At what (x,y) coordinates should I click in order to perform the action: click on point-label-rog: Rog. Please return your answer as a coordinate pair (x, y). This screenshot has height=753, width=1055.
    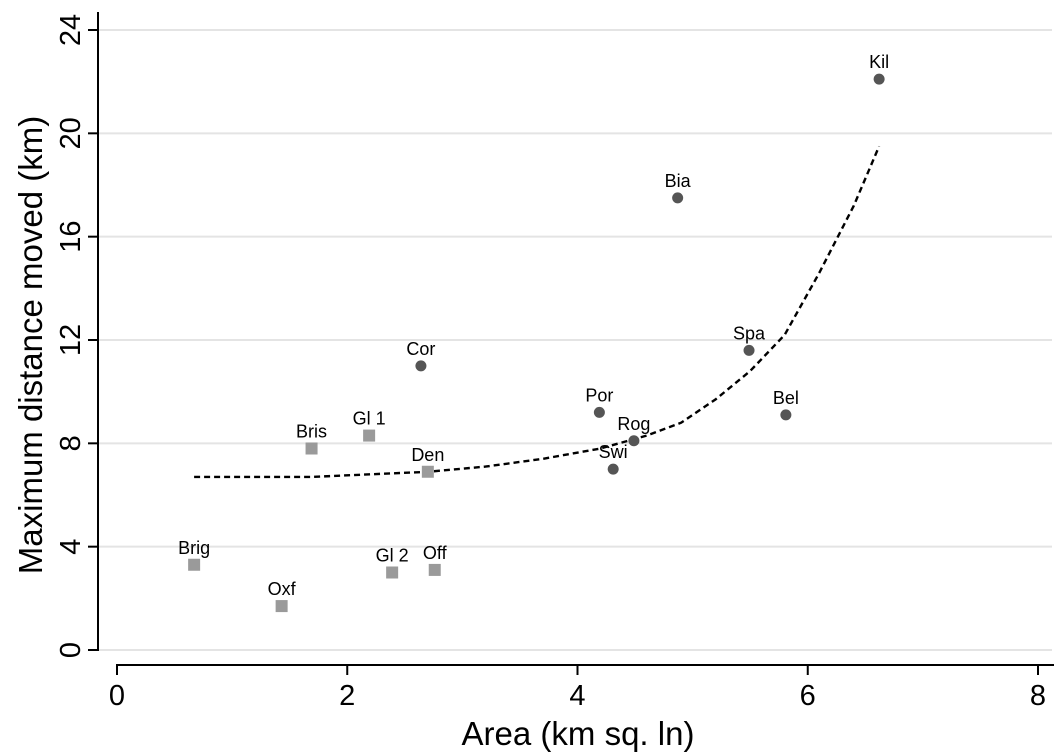
    Looking at the image, I should click on (633, 424).